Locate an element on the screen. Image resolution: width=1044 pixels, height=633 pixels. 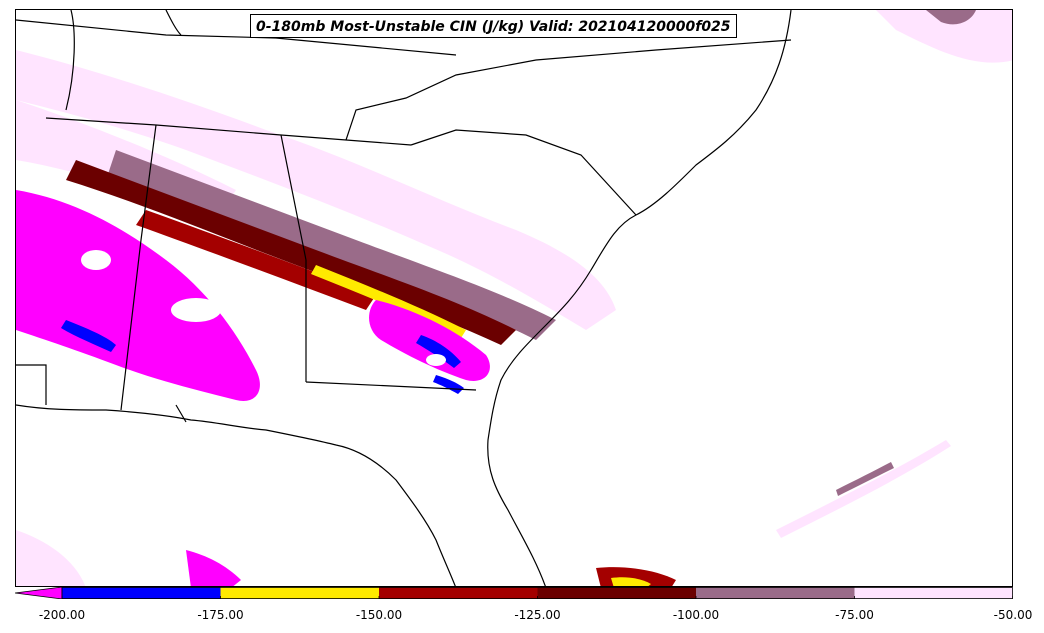
cin-band-magenta is located at coordinates (138, 295).